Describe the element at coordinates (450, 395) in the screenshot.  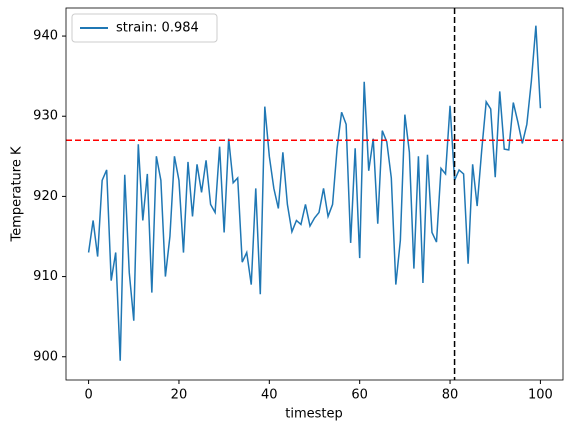
I see `x-tick-label: 80` at that location.